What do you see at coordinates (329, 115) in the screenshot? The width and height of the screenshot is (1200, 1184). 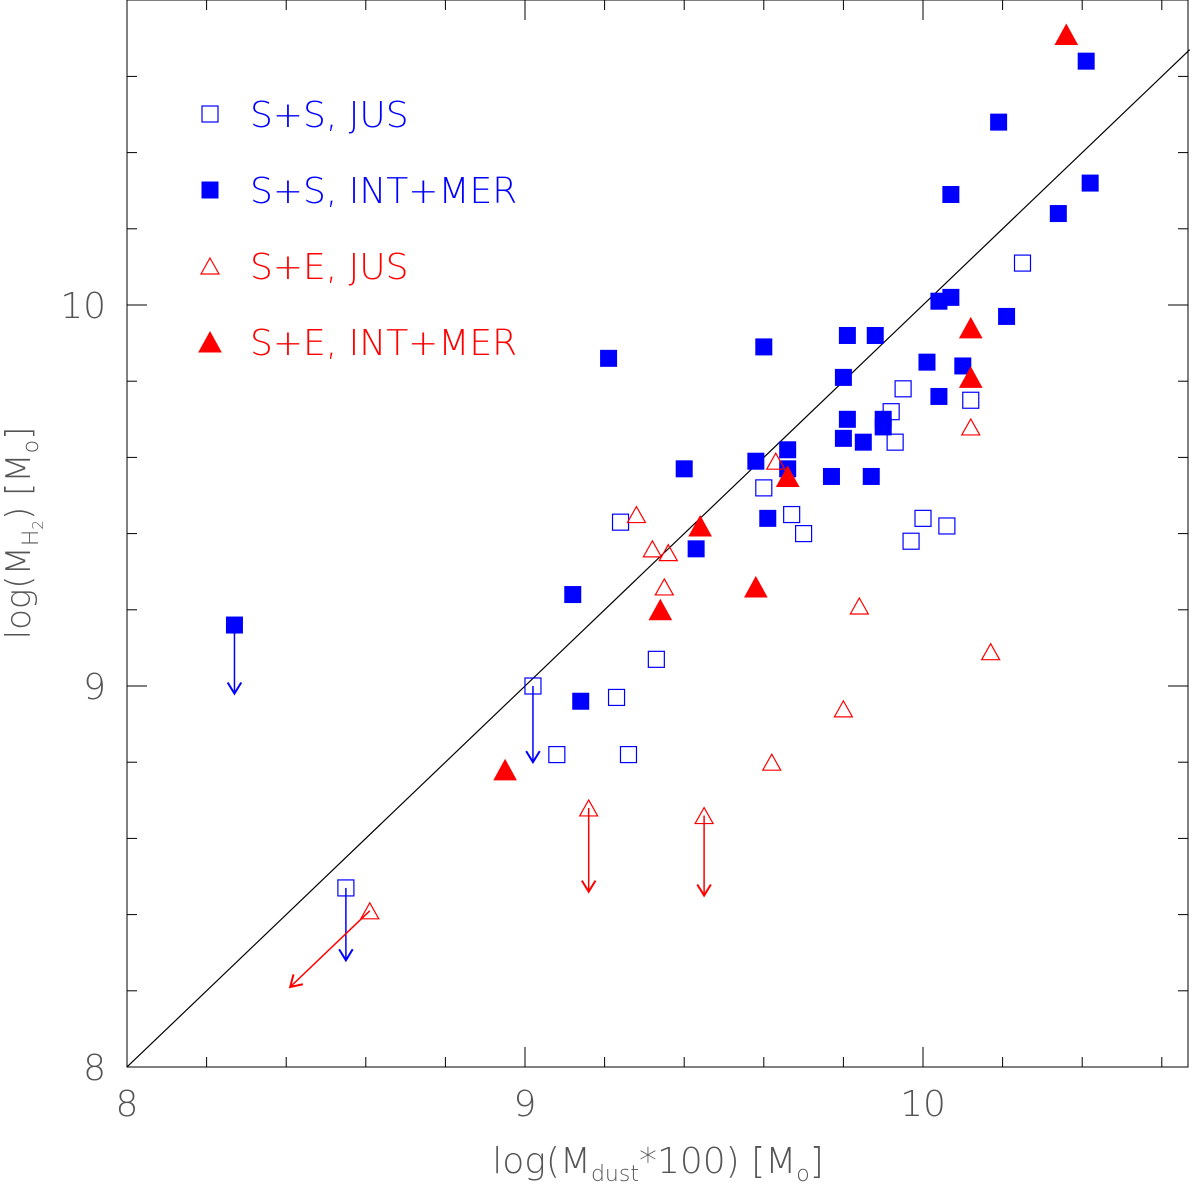 I see `legend-label: S+S, JUS` at bounding box center [329, 115].